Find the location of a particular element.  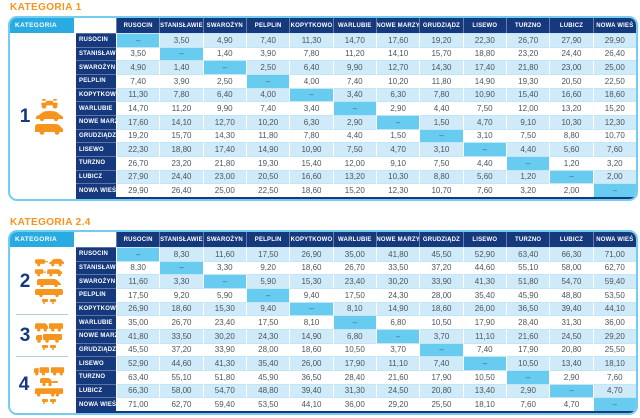

station-row-header: RUSOCIN is located at coordinates (96, 40).